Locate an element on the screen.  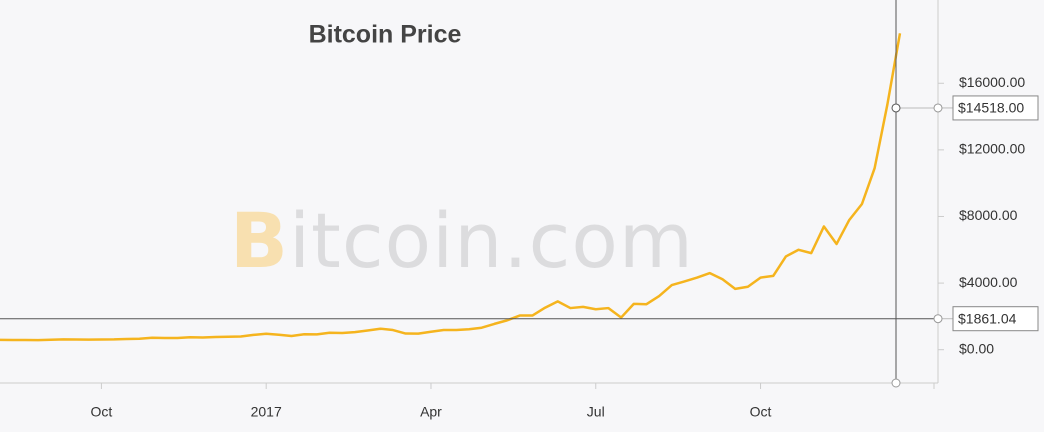
watermark: Bitcoin.com is located at coordinates (462, 240).